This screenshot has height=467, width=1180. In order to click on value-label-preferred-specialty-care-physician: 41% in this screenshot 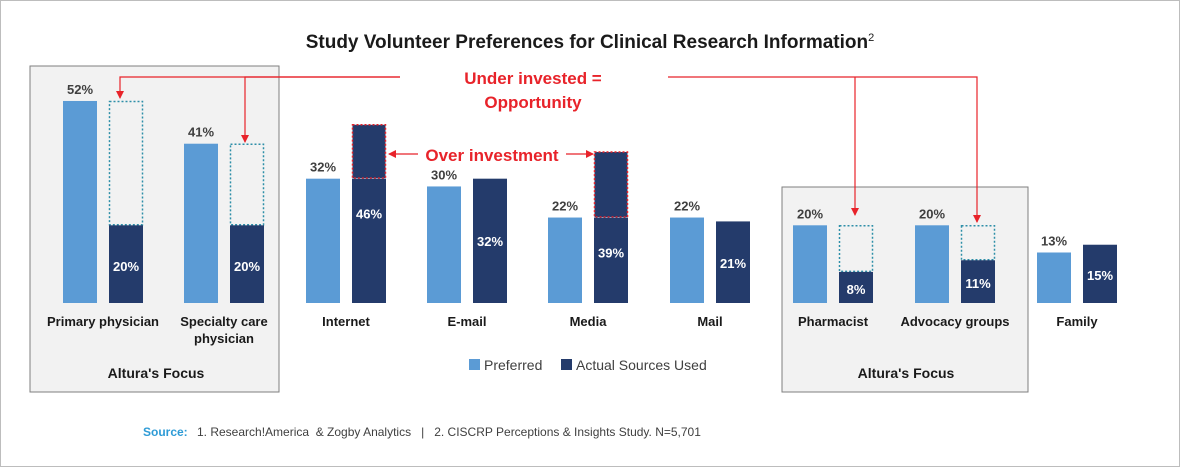, I will do `click(201, 132)`.